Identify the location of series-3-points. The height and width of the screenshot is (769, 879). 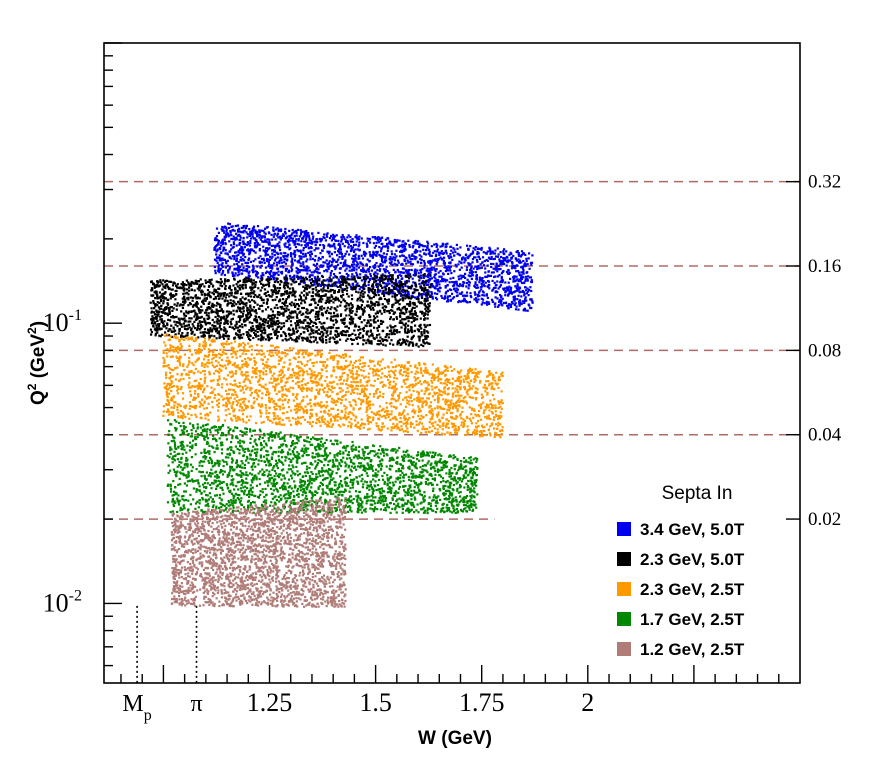
(333, 386).